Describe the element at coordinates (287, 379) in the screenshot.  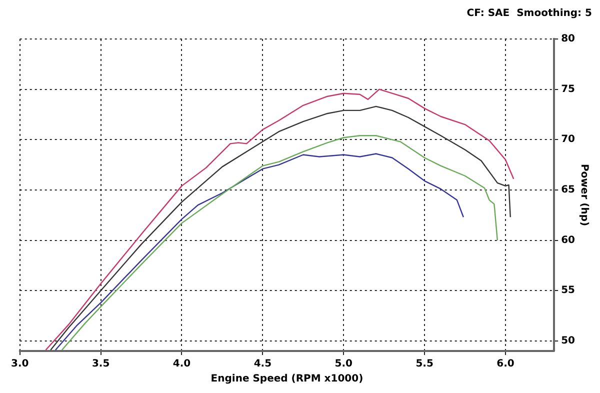
I see `x-axis-title: Engine Speed (RPM x1000)` at that location.